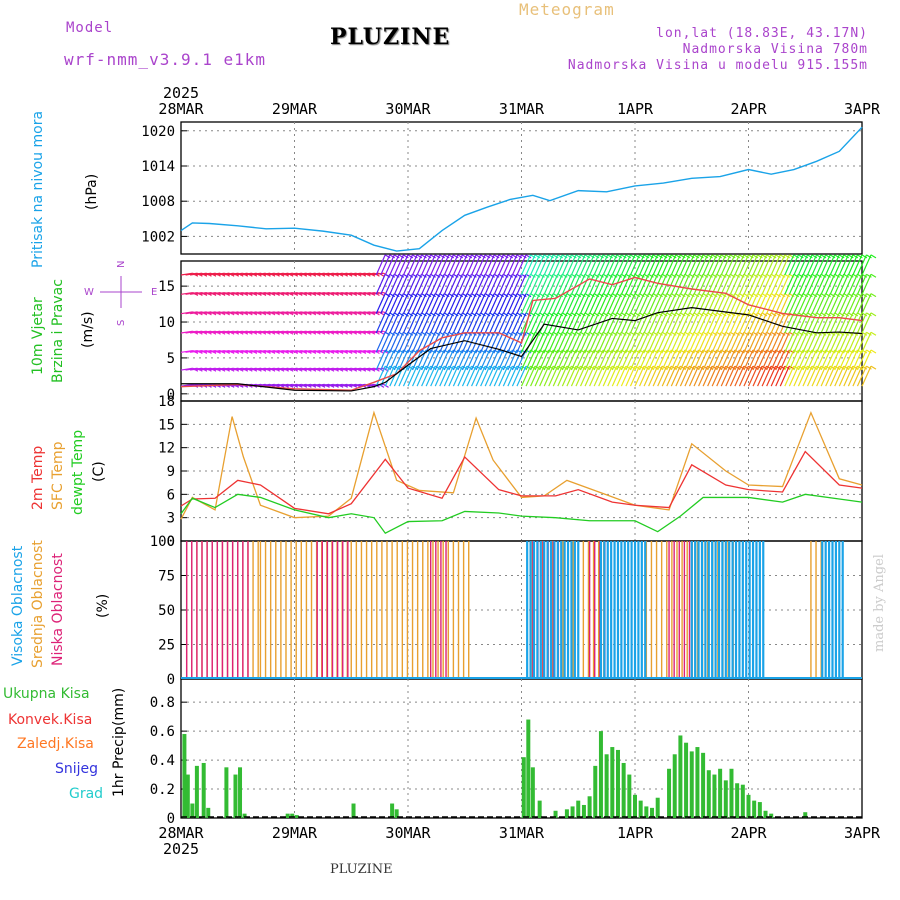 Image resolution: width=900 pixels, height=900 pixels. What do you see at coordinates (90, 28) in the screenshot?
I see `model-label: Model` at bounding box center [90, 28].